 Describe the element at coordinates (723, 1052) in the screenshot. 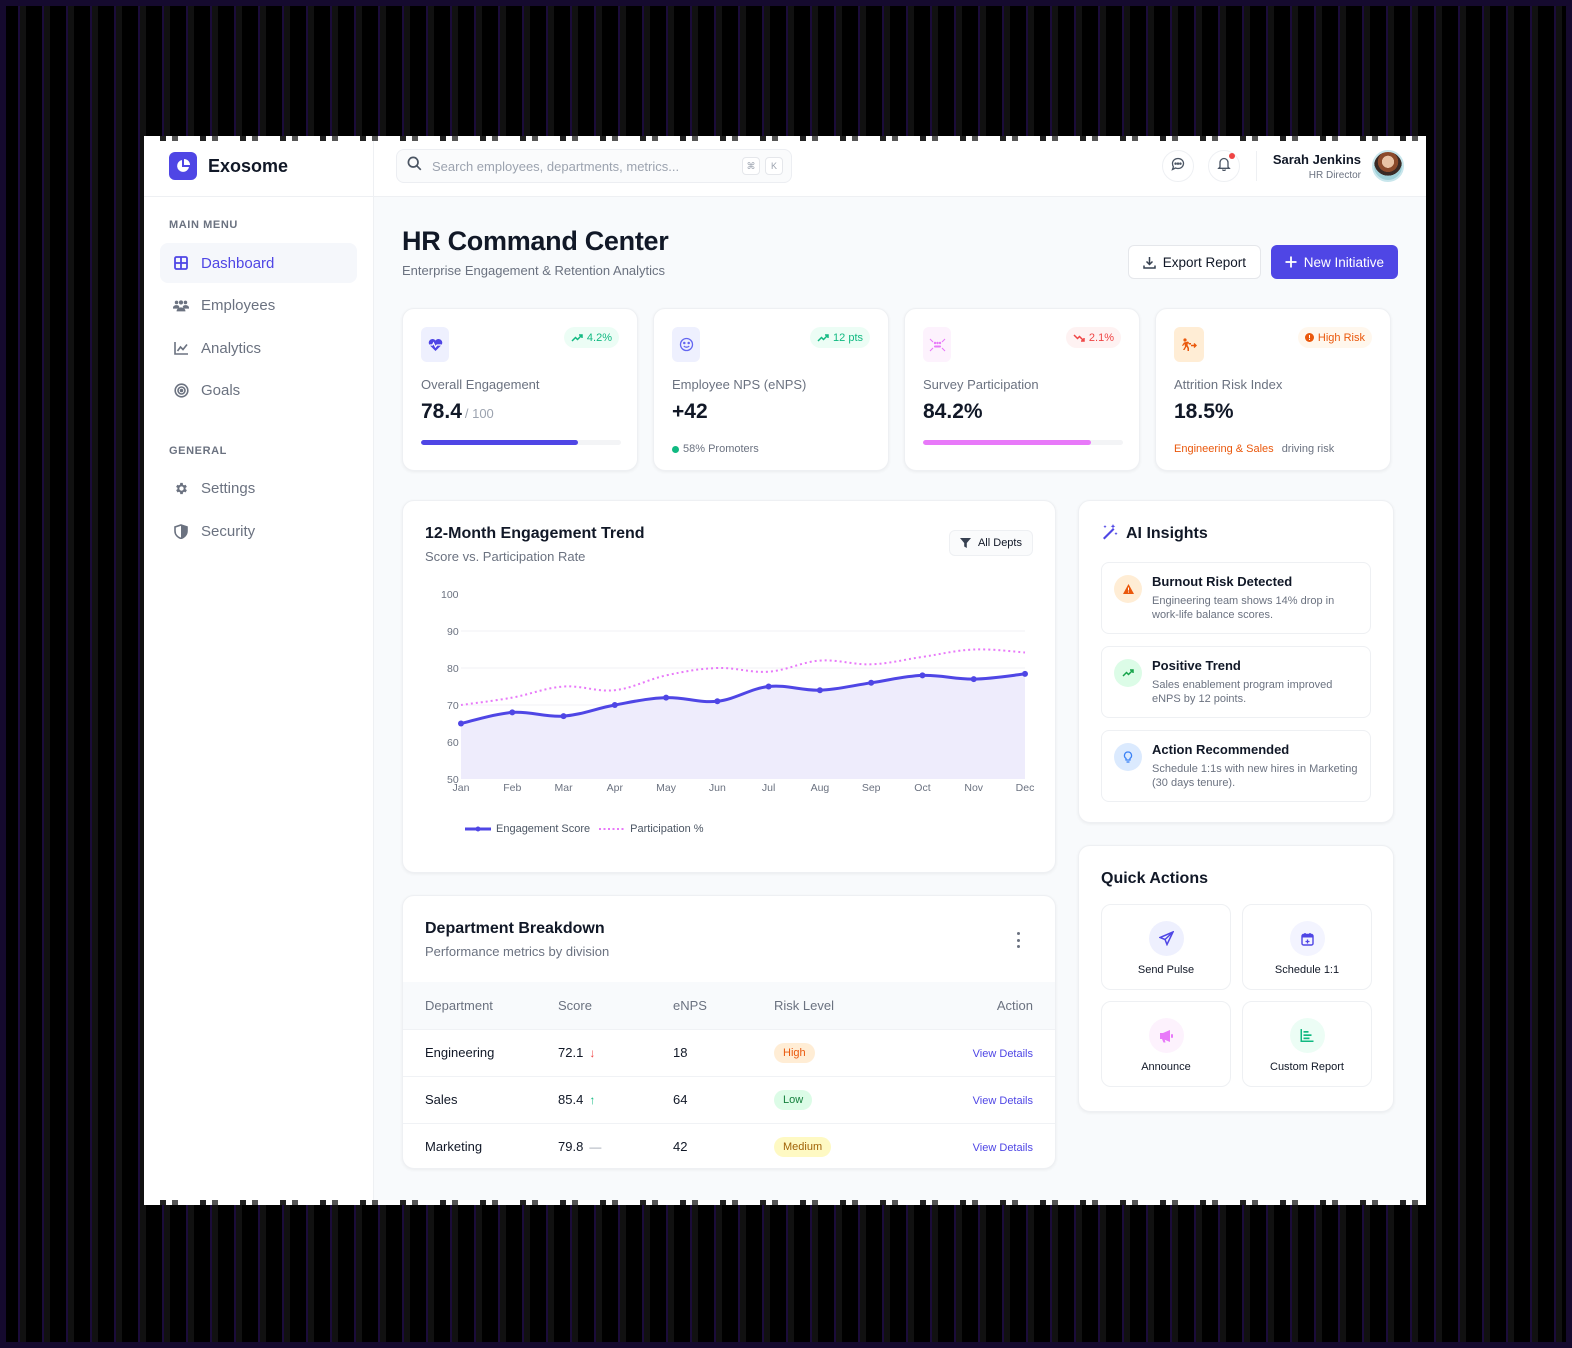

I see `enps-cell: 18` at that location.